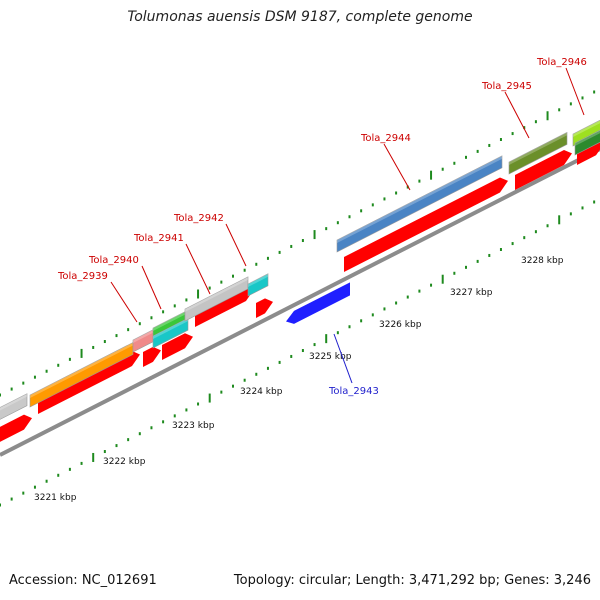  I want to click on cyan-feature-bar-highlight, so click(258, 280).